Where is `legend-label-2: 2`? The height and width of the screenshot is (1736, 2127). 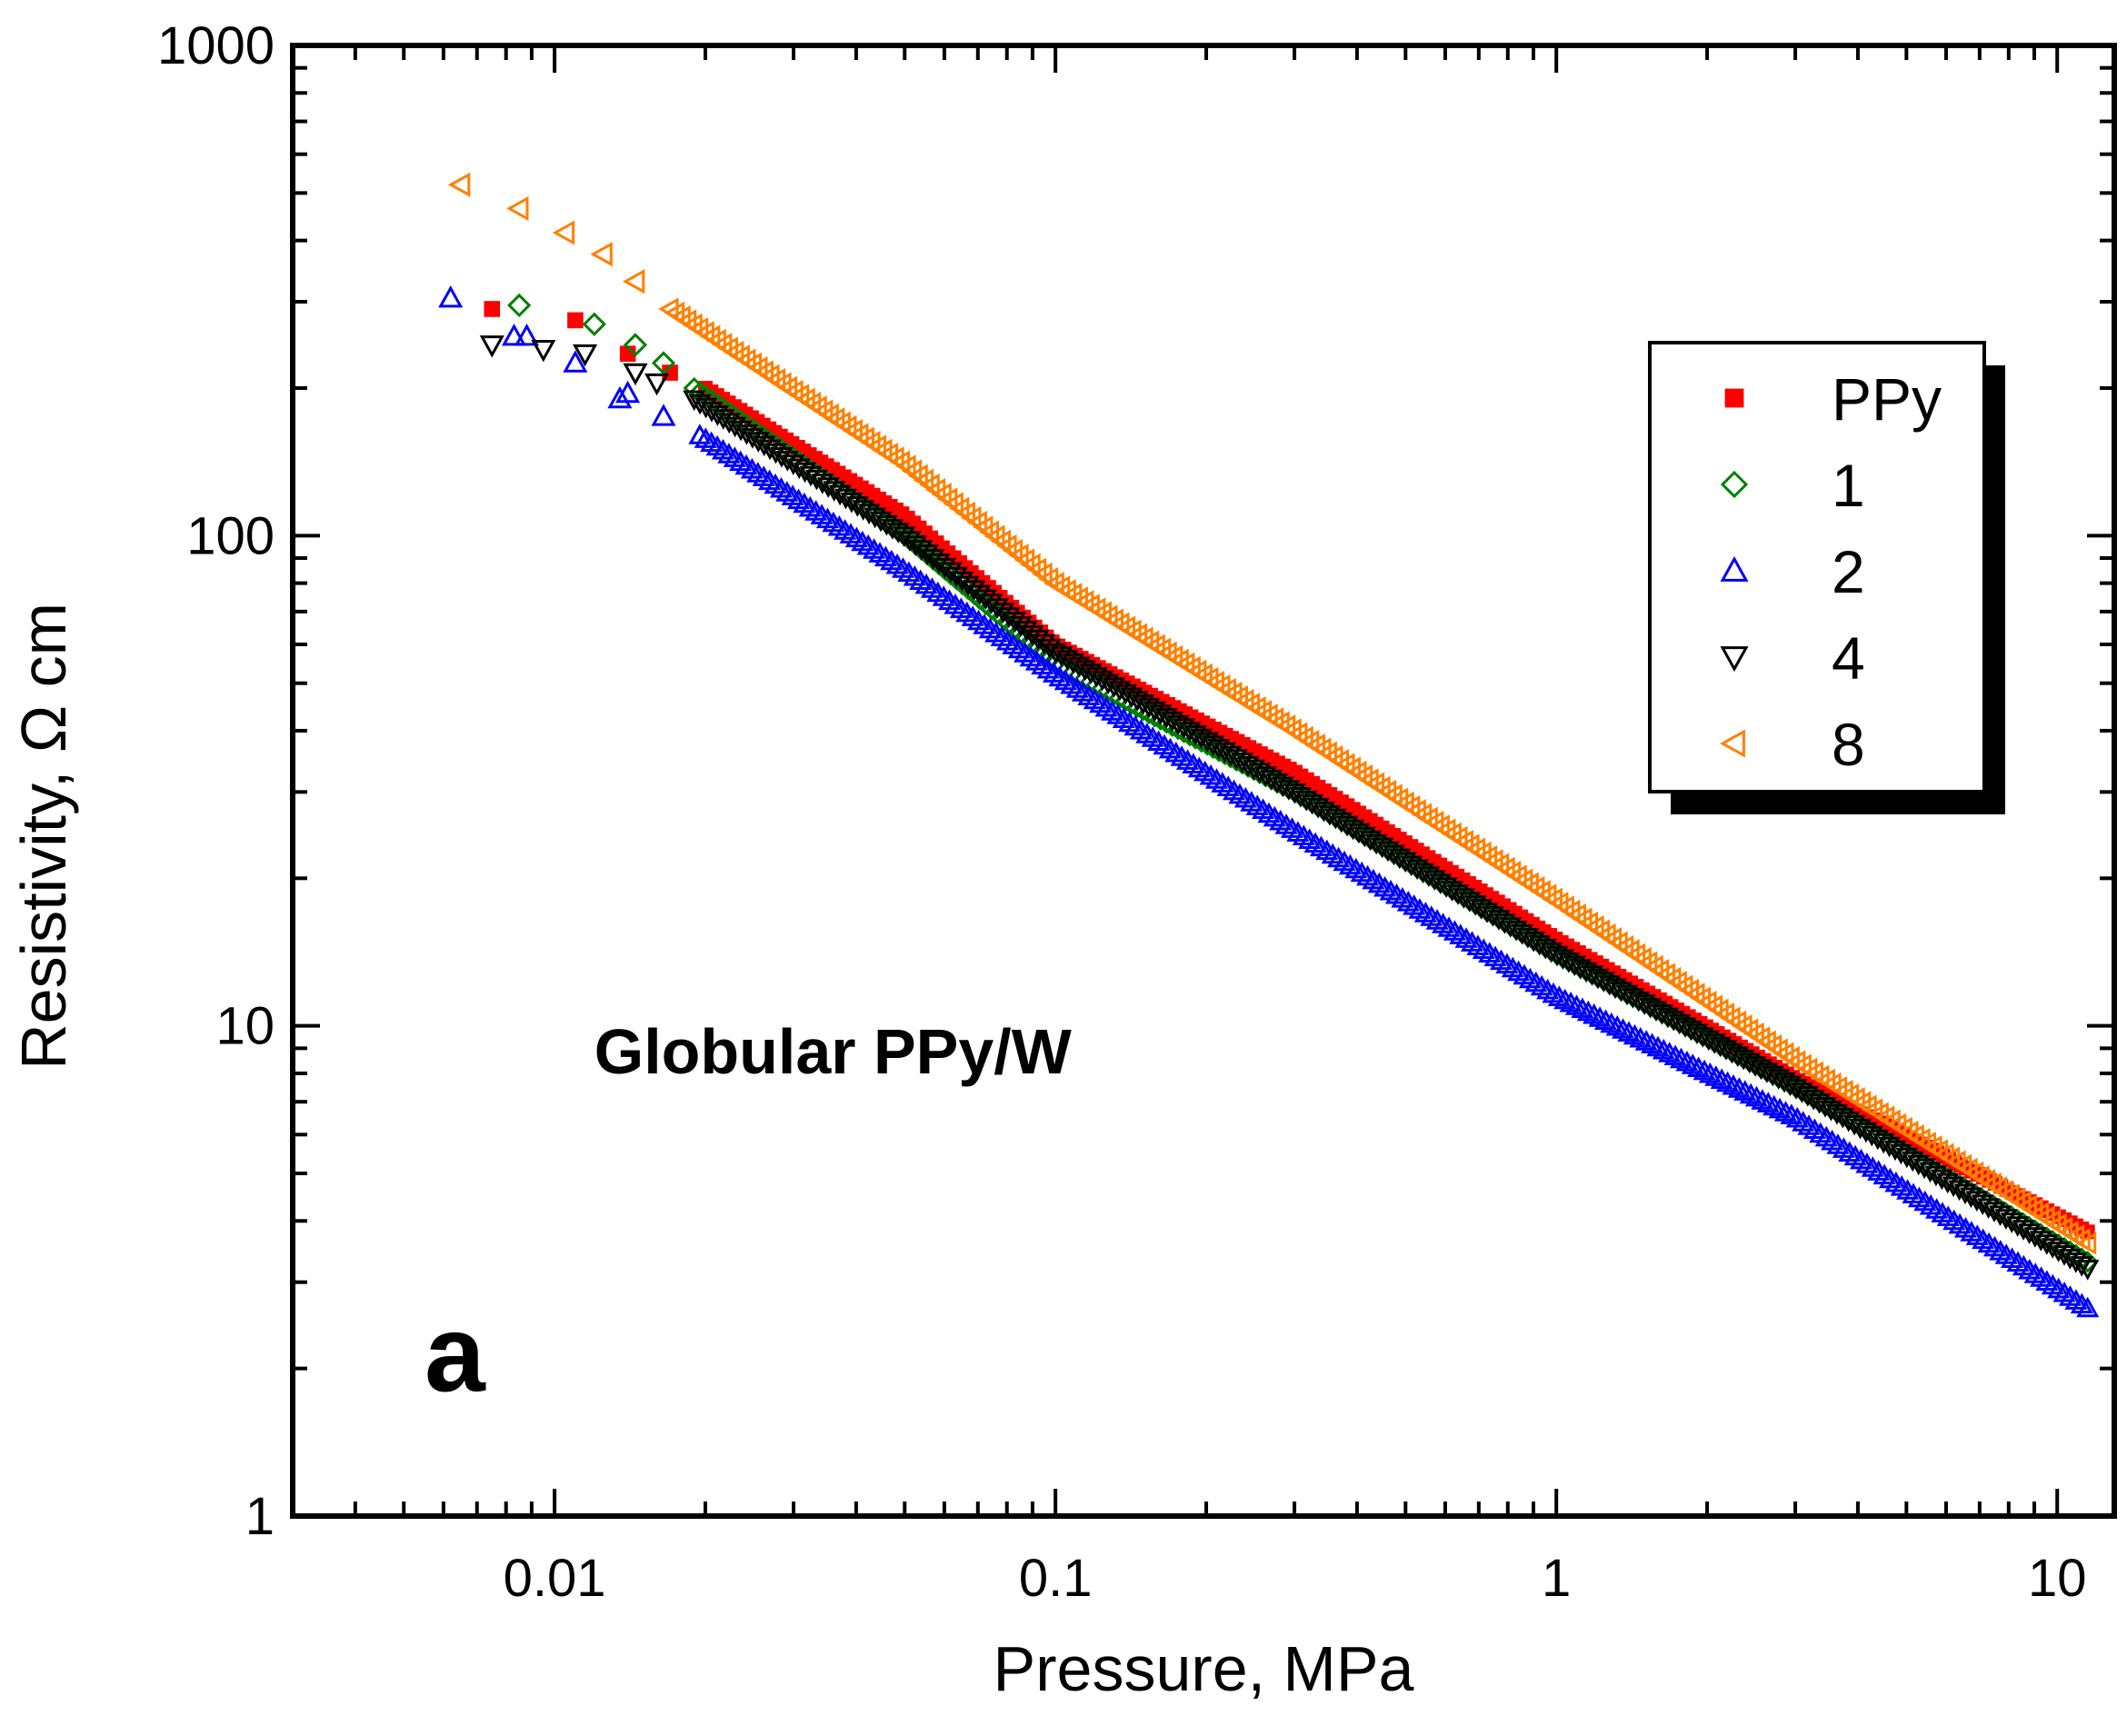 legend-label-2: 2 is located at coordinates (1848, 572).